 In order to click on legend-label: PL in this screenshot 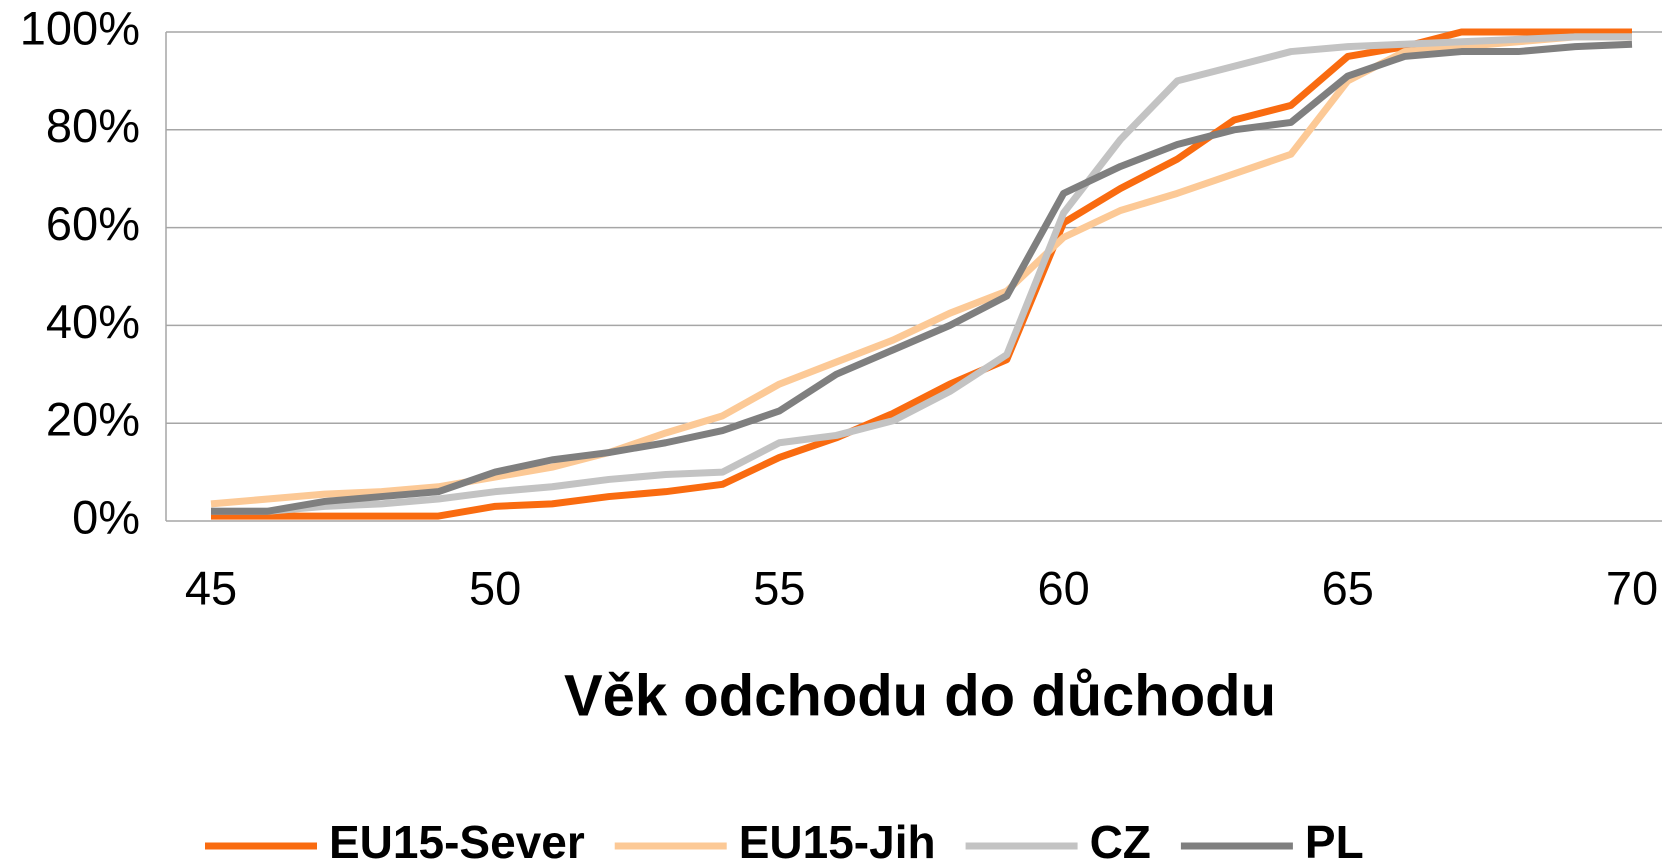, I will do `click(1334, 840)`.